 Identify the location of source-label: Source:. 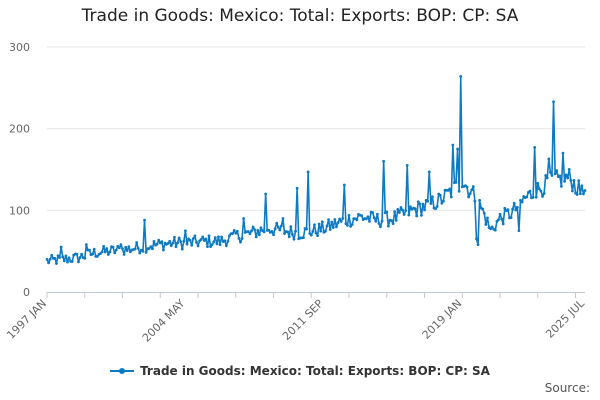
(567, 388).